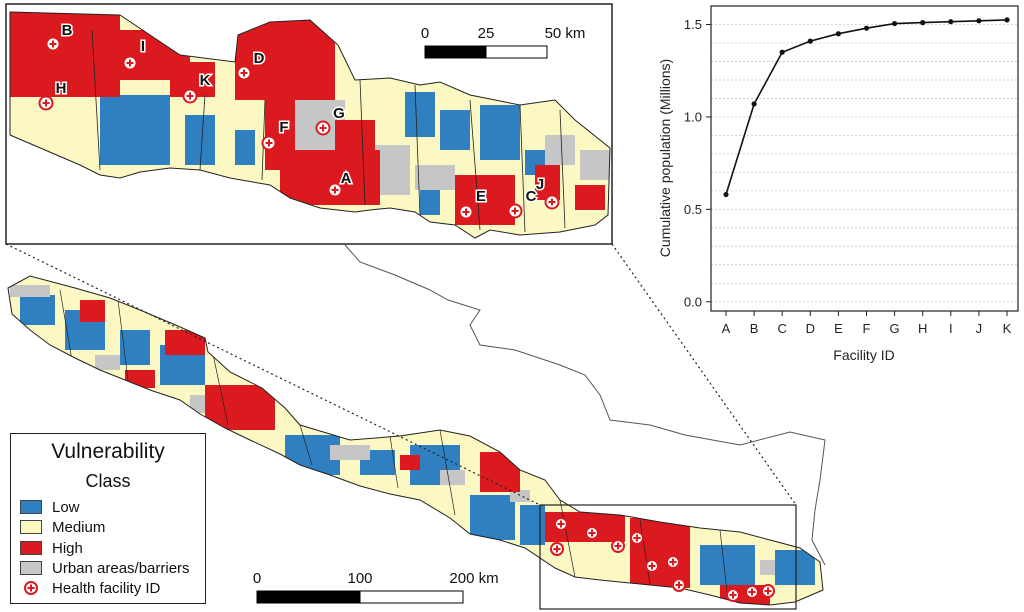  What do you see at coordinates (359, 578) in the screenshot?
I see `main-scale-label: 100` at bounding box center [359, 578].